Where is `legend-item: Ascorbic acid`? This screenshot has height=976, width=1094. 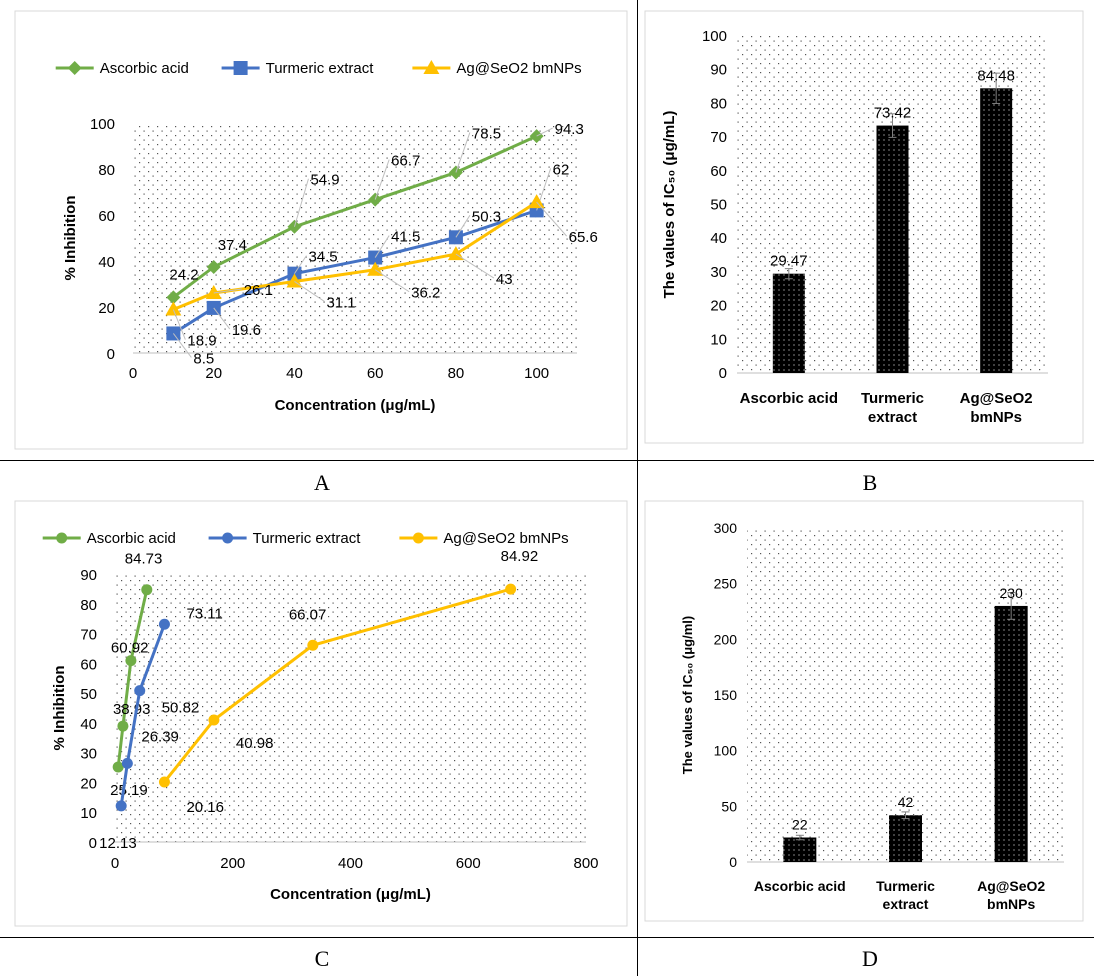 legend-item: Ascorbic acid is located at coordinates (122, 68).